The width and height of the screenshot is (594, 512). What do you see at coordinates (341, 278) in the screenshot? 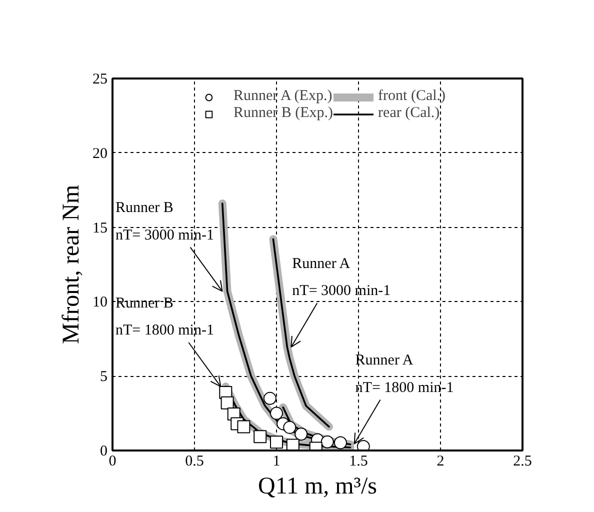
I see `annotation: Runner A nT= 3000 min-1` at bounding box center [341, 278].